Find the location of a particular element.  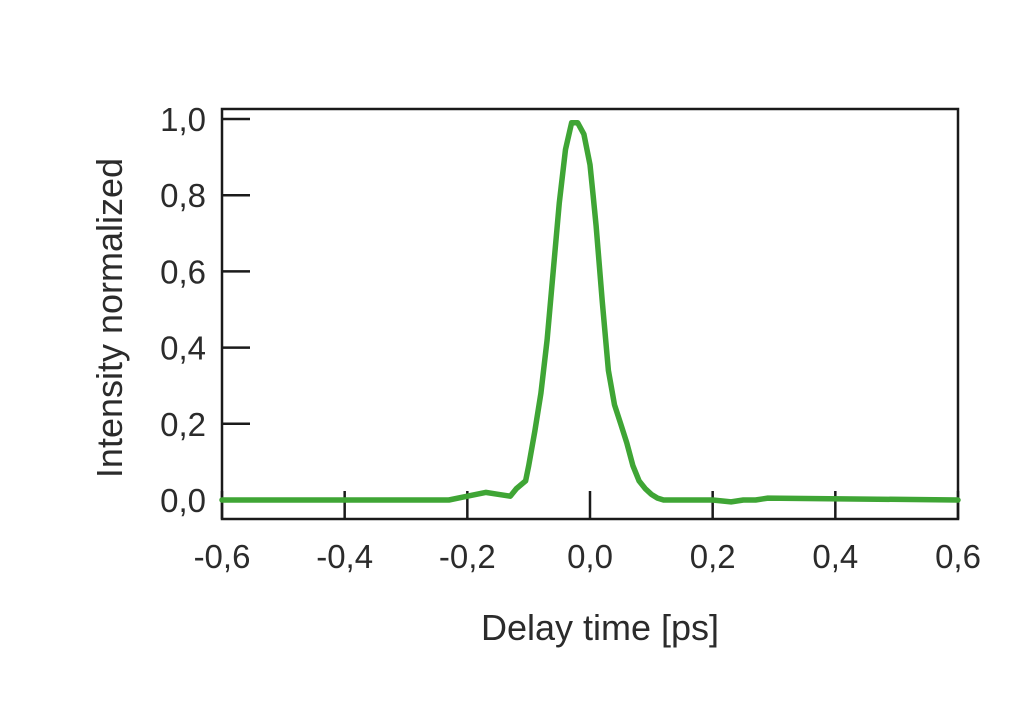

x-axis-tick-labels: -0,6 -0,4 -0,2 0,0 0,2 0,4 0,6 is located at coordinates (587, 556).